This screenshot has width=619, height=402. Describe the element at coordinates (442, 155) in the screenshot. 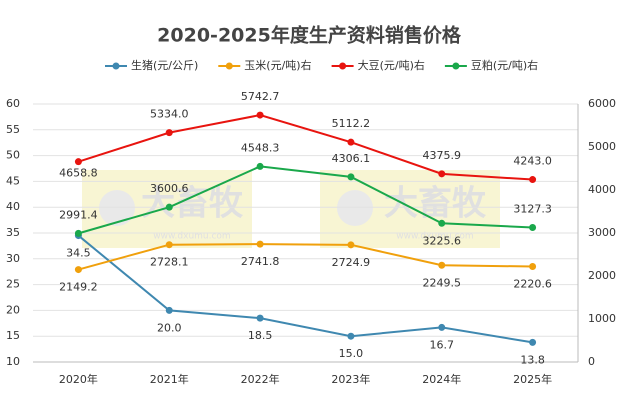

I see `data-label: 4375.9` at that location.